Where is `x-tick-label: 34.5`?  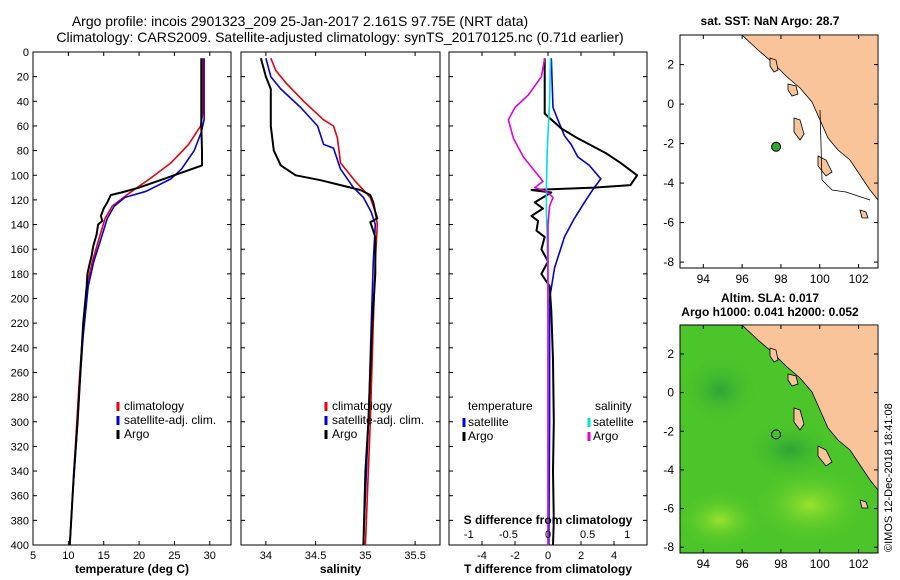 x-tick-label: 34.5 is located at coordinates (315, 556).